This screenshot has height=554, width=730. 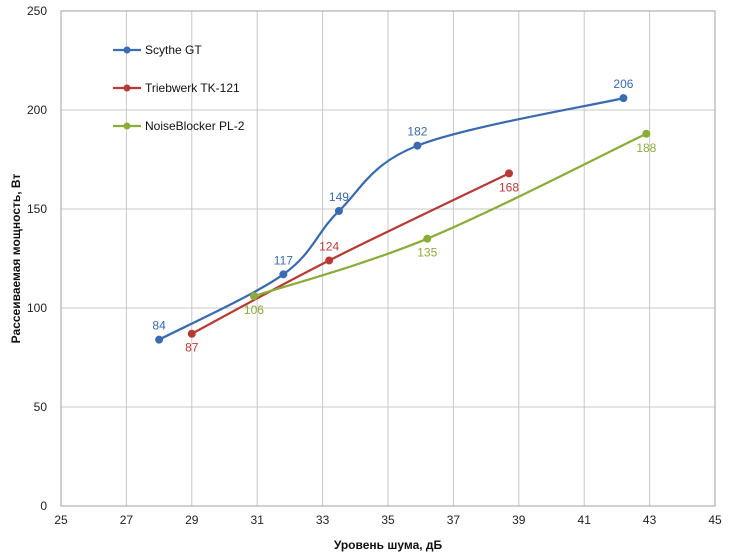 What do you see at coordinates (715, 520) in the screenshot?
I see `x-tick-label: 45` at bounding box center [715, 520].